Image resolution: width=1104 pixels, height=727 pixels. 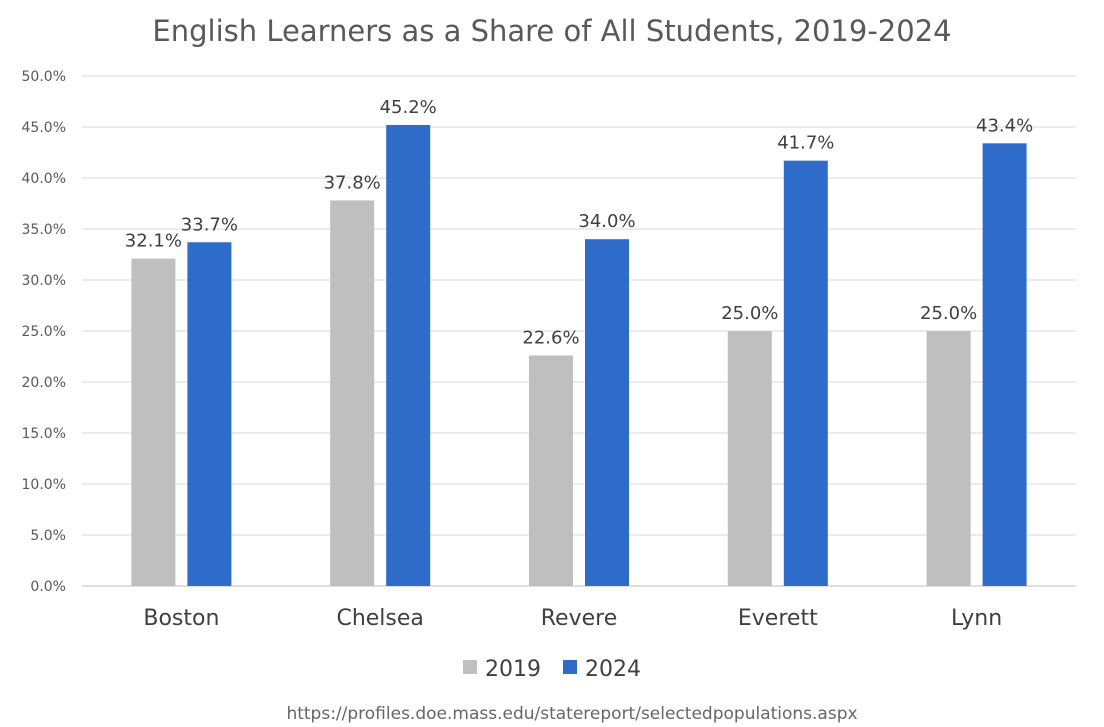 What do you see at coordinates (44, 179) in the screenshot?
I see `y-tick-label: 40.0%` at bounding box center [44, 179].